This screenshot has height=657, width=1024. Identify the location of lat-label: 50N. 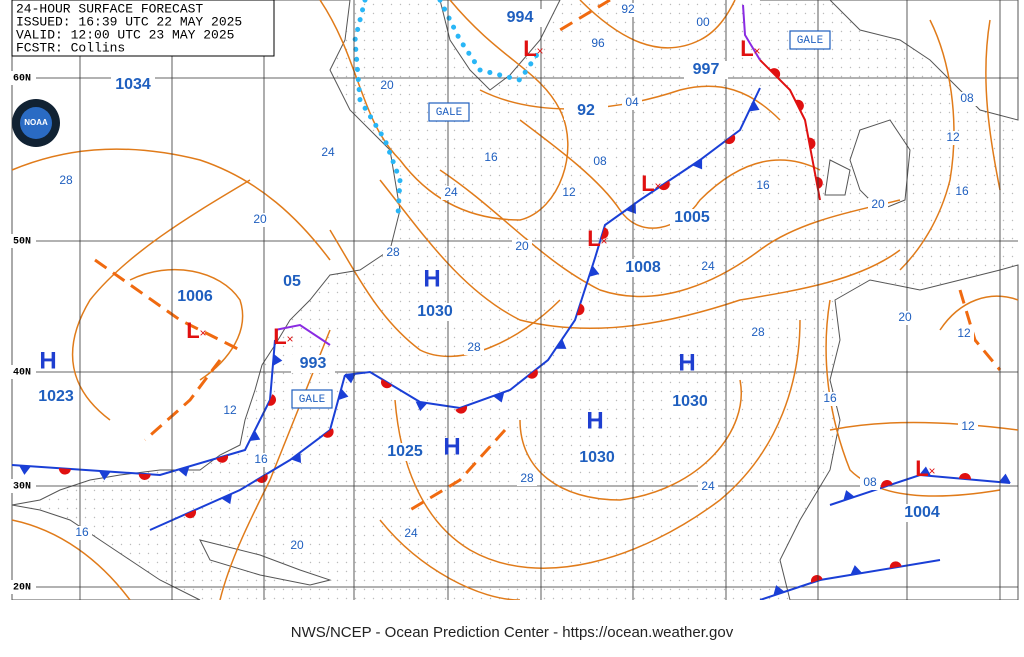
(22, 242).